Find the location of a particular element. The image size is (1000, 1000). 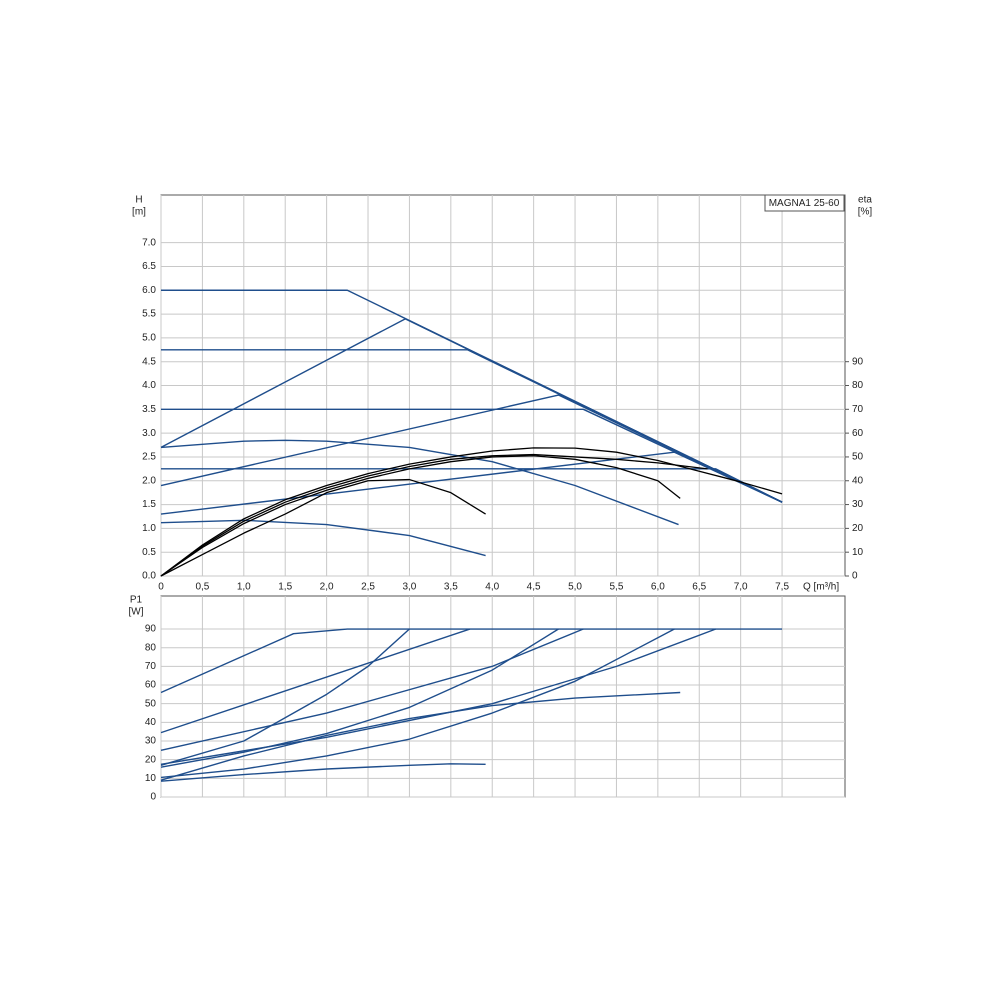

y-tick-label: 1.5 is located at coordinates (149, 504).